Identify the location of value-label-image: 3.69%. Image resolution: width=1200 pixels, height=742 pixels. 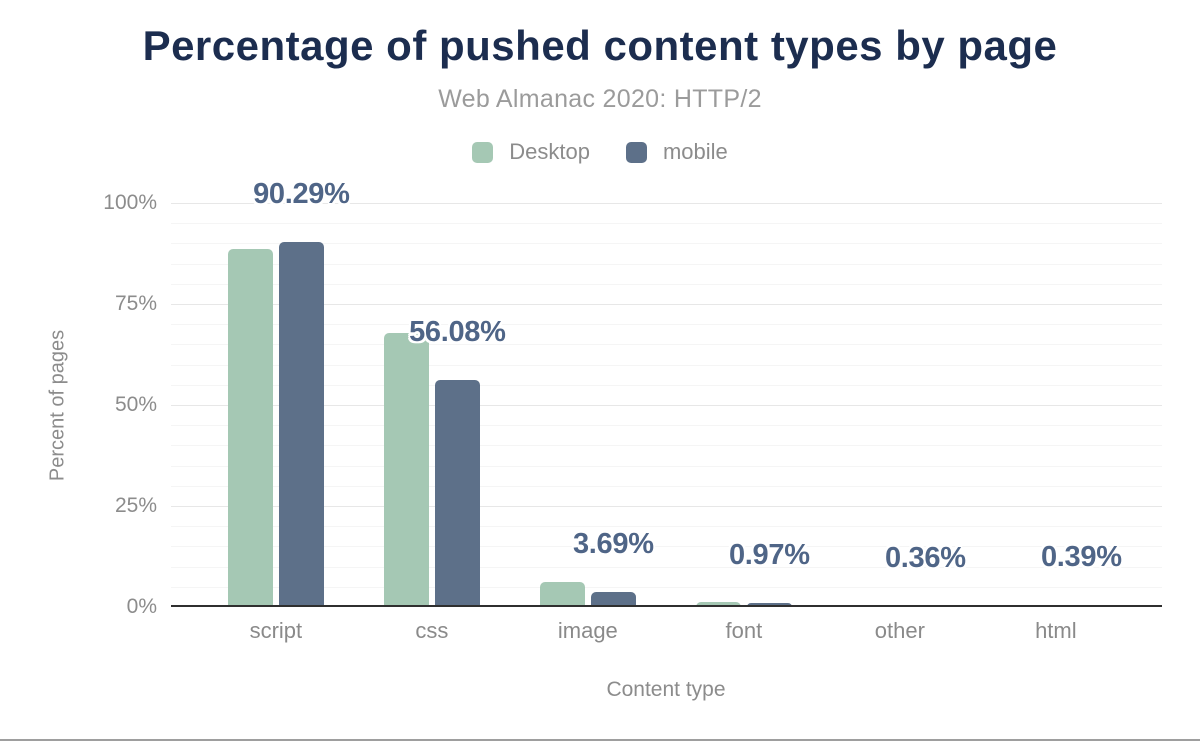
(613, 544).